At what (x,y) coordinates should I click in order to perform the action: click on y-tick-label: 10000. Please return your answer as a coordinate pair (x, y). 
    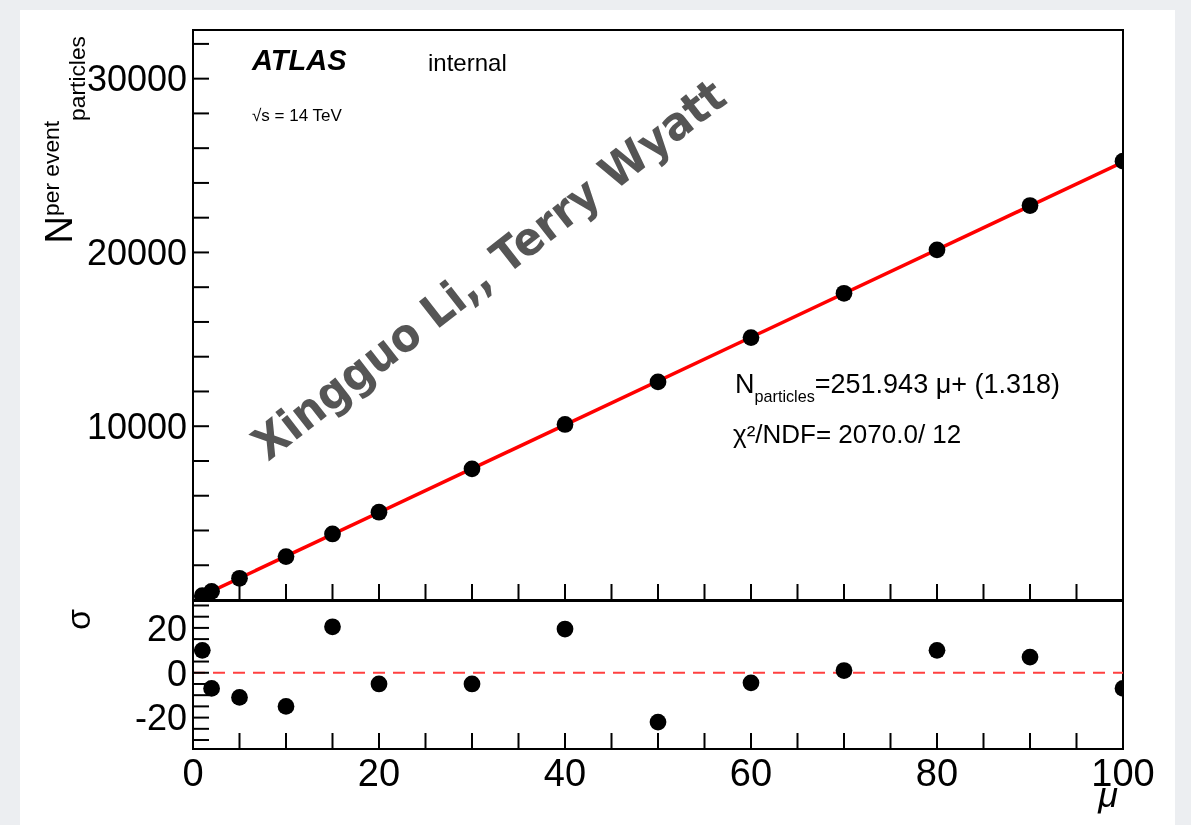
    Looking at the image, I should click on (136, 426).